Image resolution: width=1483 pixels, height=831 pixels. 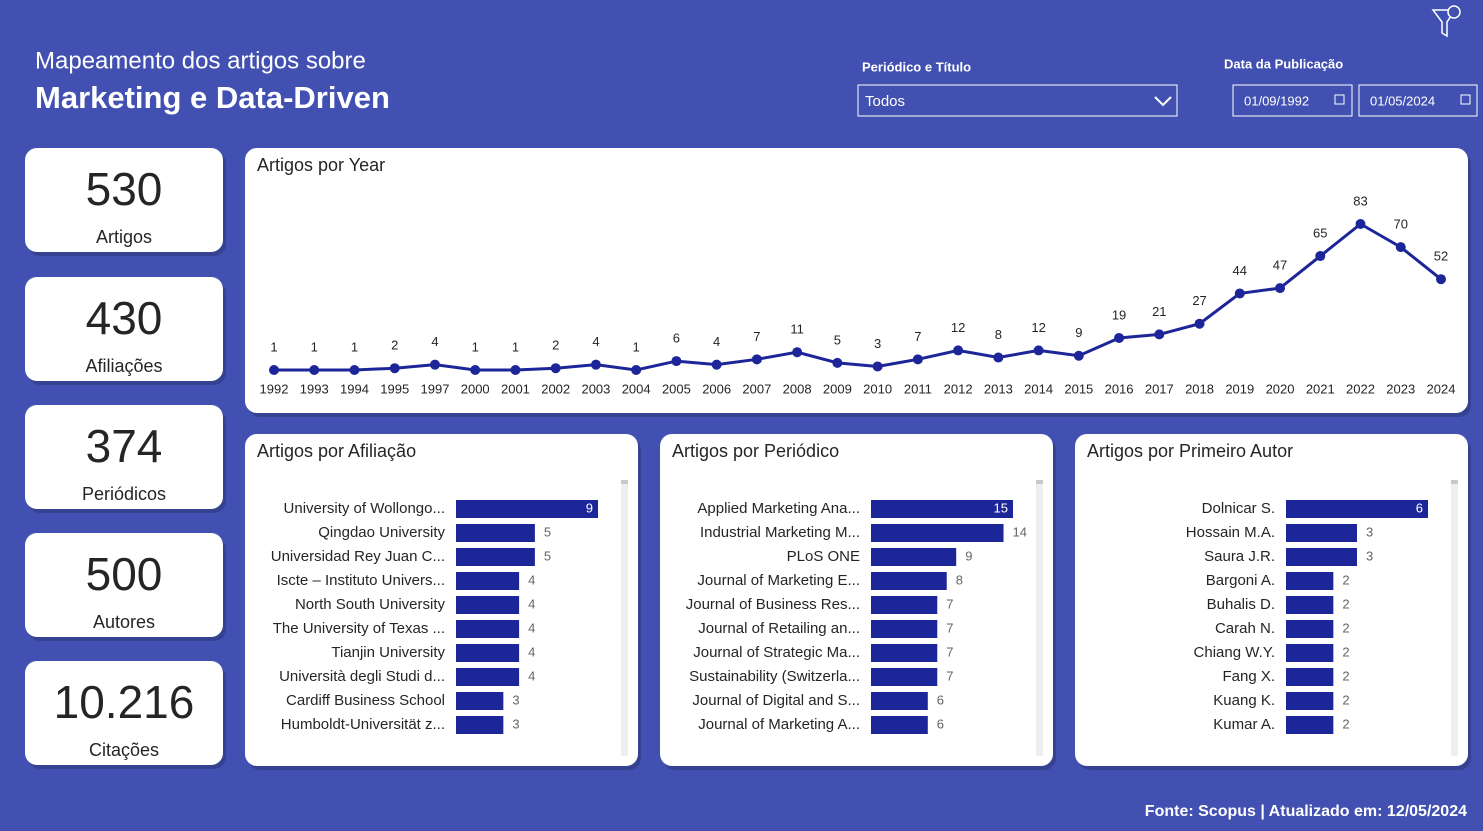 I want to click on category-label: PLoS ONE, so click(x=823, y=556).